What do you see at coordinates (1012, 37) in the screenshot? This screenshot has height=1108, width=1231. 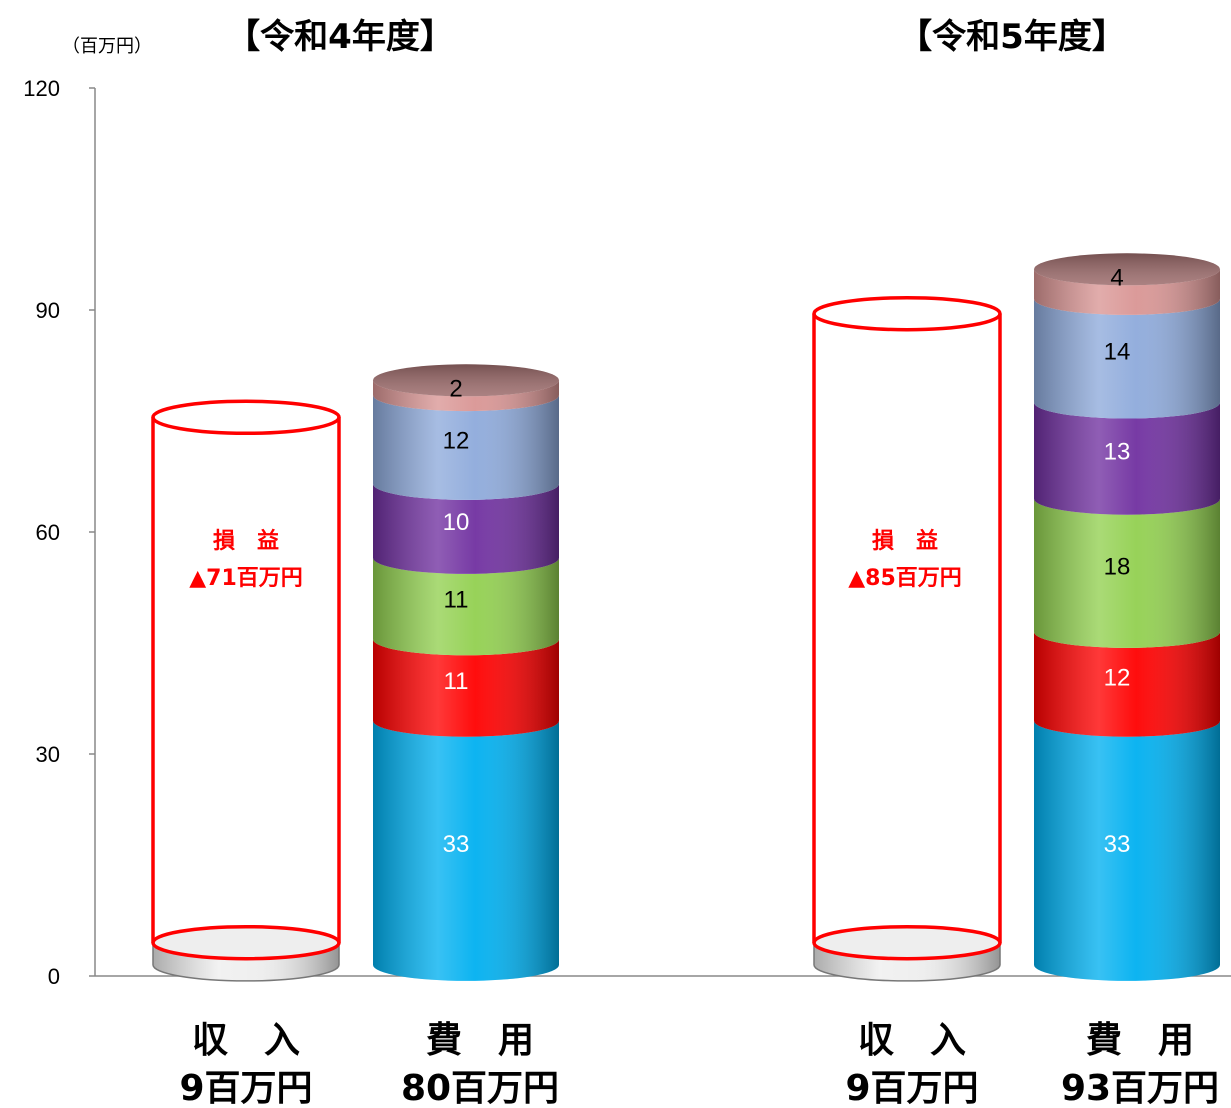 I see `panel-title: 【令和5年度】` at bounding box center [1012, 37].